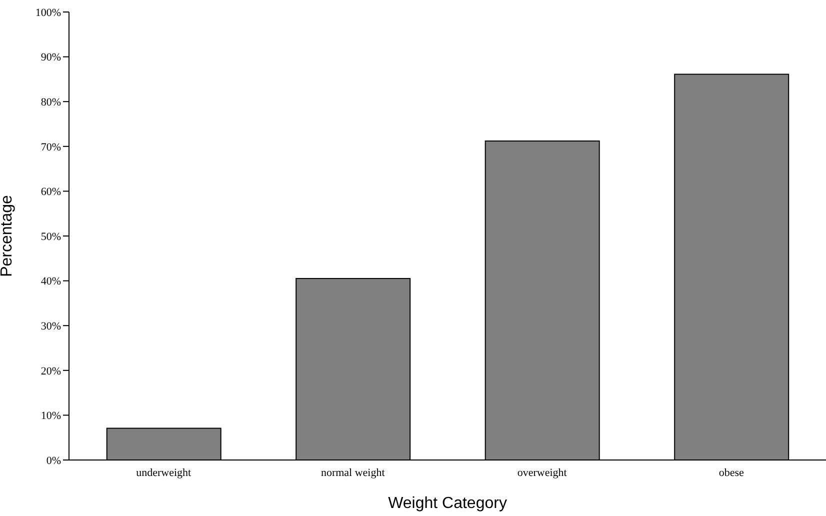 The width and height of the screenshot is (826, 516). I want to click on x-tick-label: normal weight, so click(352, 472).